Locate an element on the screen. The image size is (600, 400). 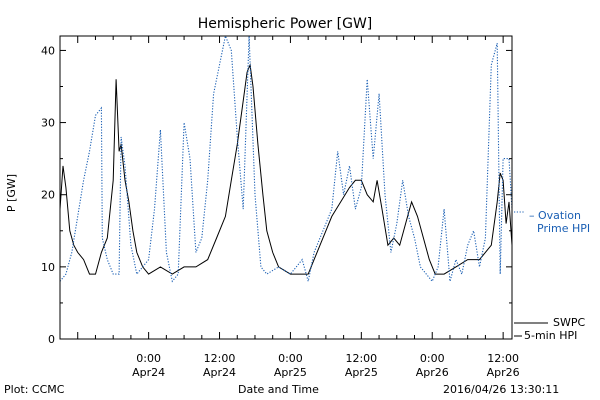
footer-plot-credit: Plot: CCMC is located at coordinates (34, 389).